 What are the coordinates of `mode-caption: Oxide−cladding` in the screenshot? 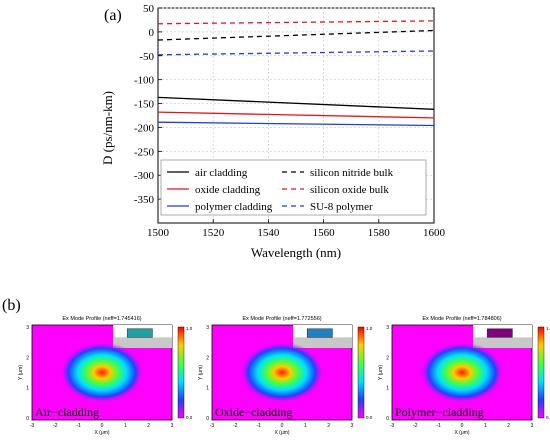 It's located at (253, 412).